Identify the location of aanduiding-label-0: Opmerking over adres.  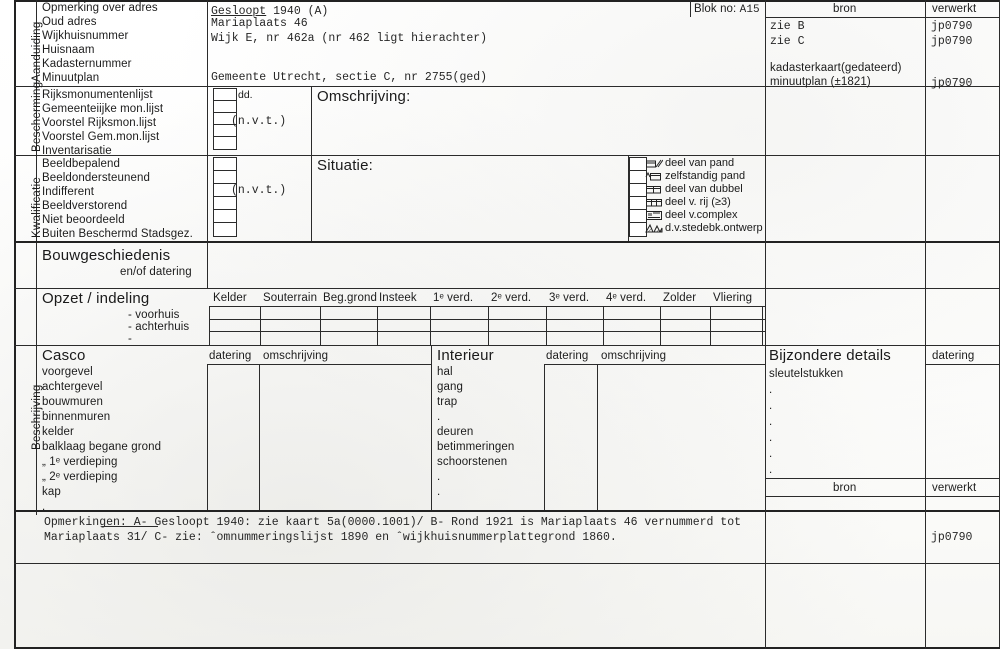
(100, 8).